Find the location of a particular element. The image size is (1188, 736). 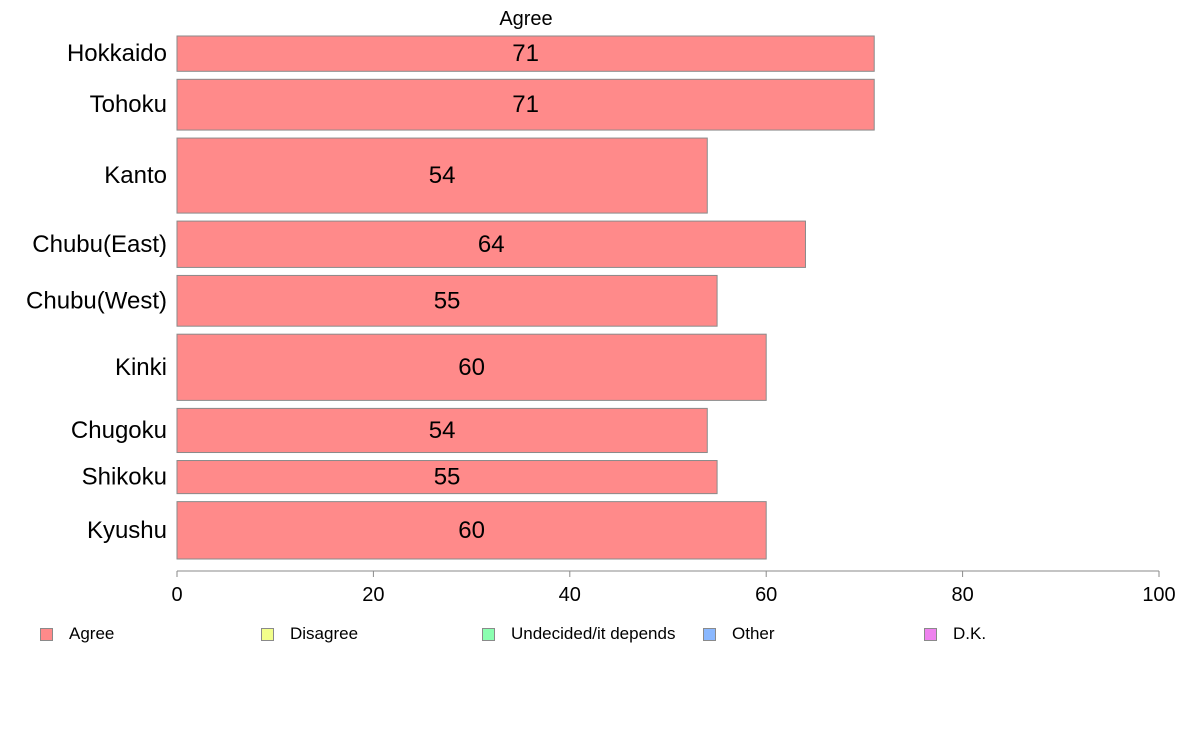

category-label: Tohoku is located at coordinates (128, 104).